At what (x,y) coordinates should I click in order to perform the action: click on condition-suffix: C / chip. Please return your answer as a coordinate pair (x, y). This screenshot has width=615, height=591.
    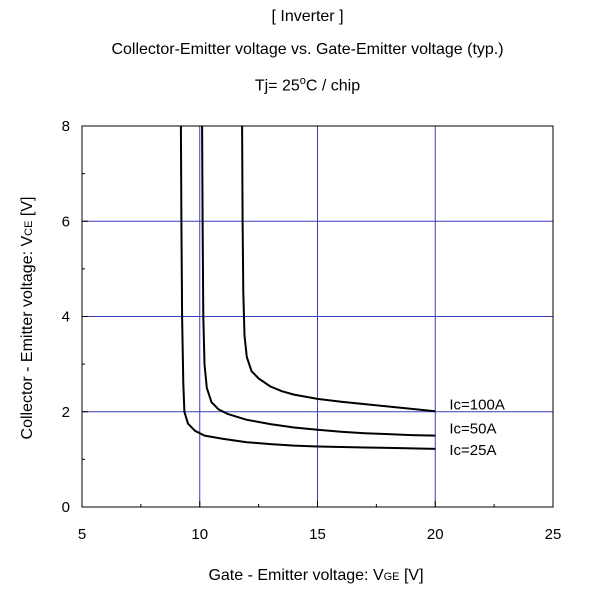
    Looking at the image, I should click on (333, 86).